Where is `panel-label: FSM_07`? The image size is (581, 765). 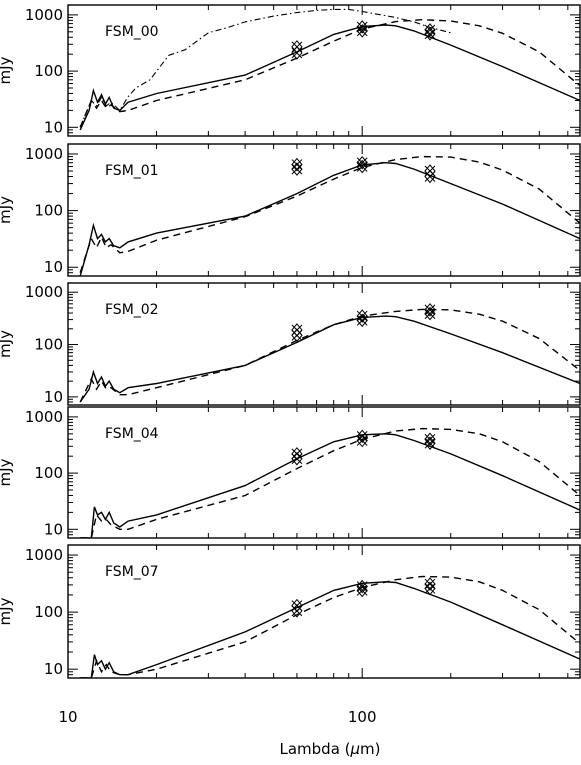 panel-label: FSM_07 is located at coordinates (132, 572).